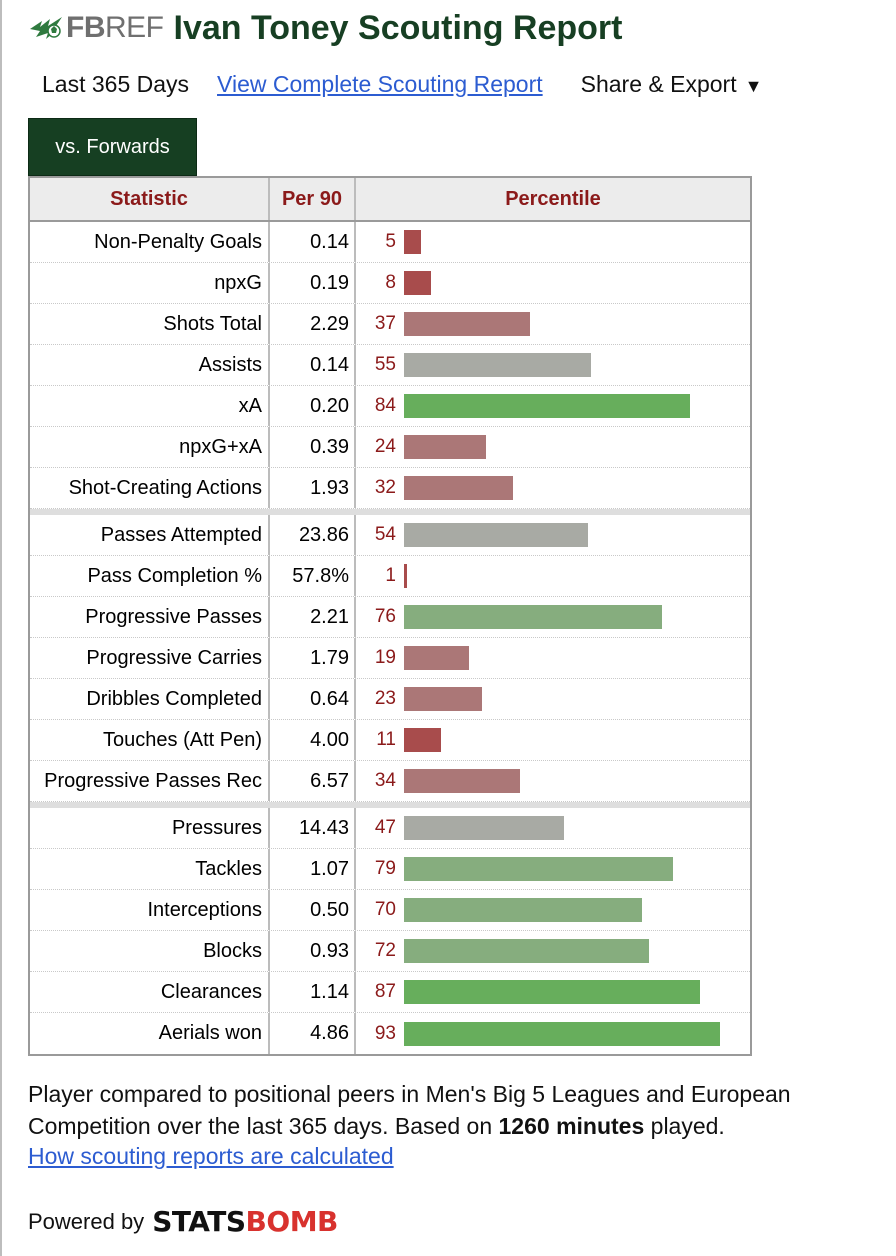 This screenshot has height=1256, width=896. What do you see at coordinates (150, 488) in the screenshot?
I see `stat-name: Shot-Creating Actions` at bounding box center [150, 488].